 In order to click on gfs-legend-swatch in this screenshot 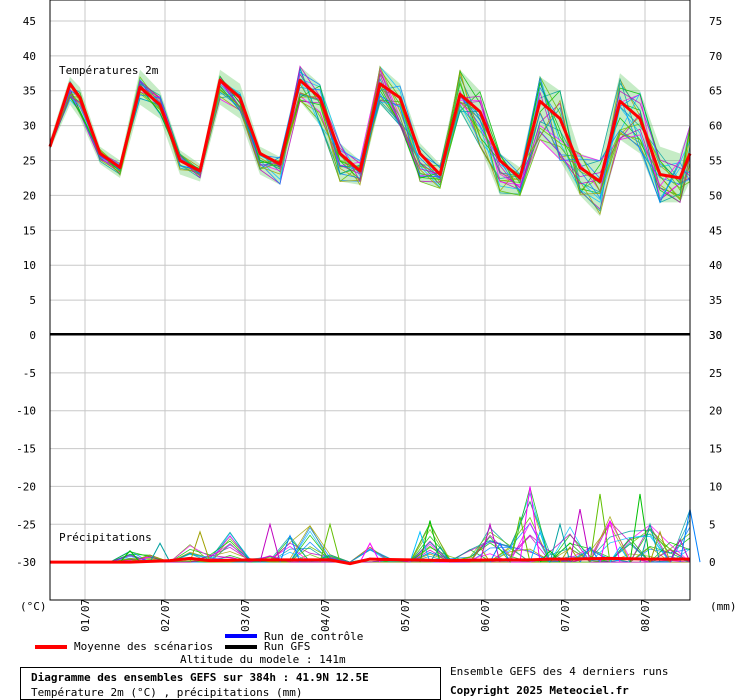, I will do `click(241, 647)`.